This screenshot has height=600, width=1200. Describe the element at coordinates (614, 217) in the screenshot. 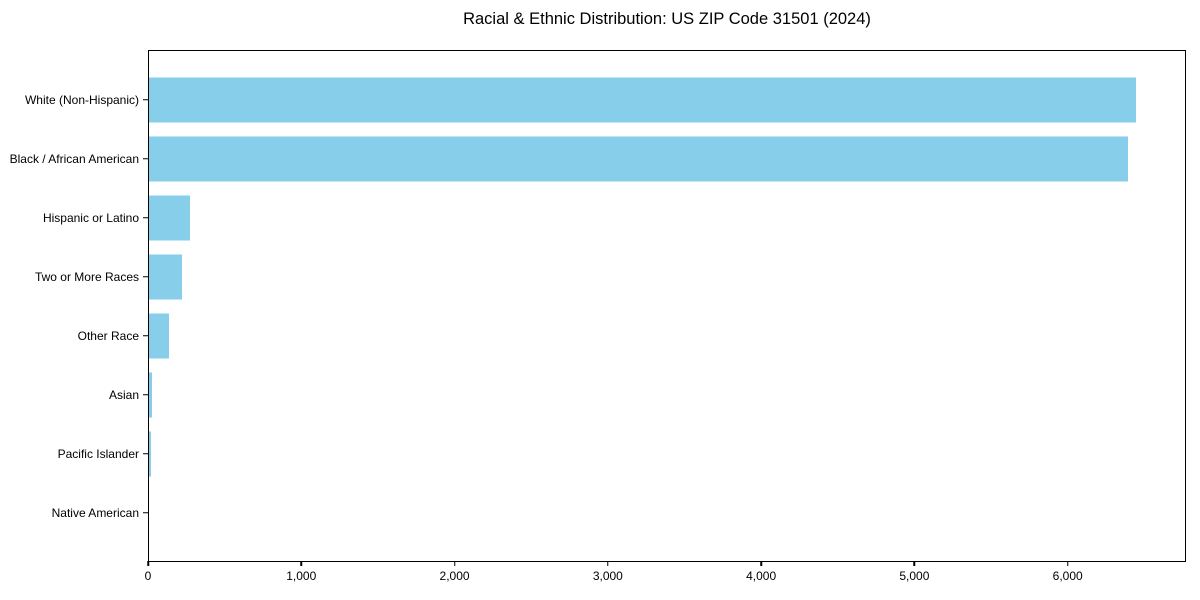

I see `bar-row: Hispanic or Latino` at that location.